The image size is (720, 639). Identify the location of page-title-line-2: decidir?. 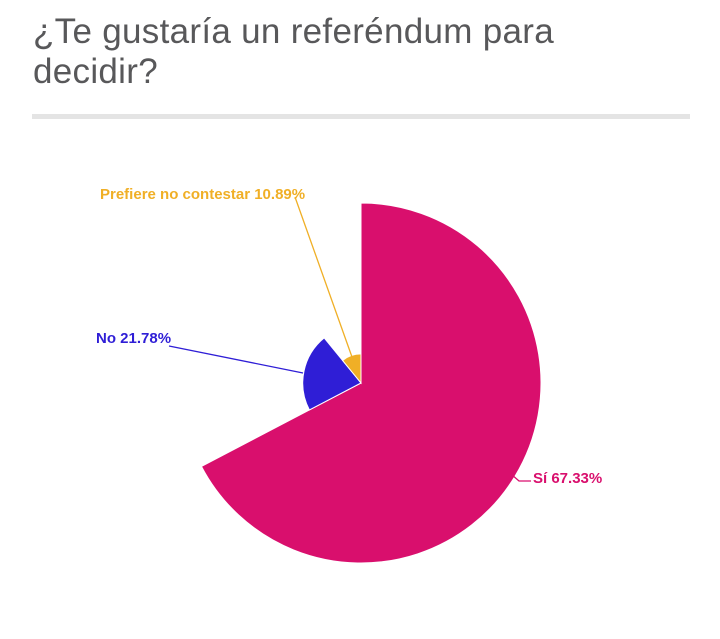
(95, 71).